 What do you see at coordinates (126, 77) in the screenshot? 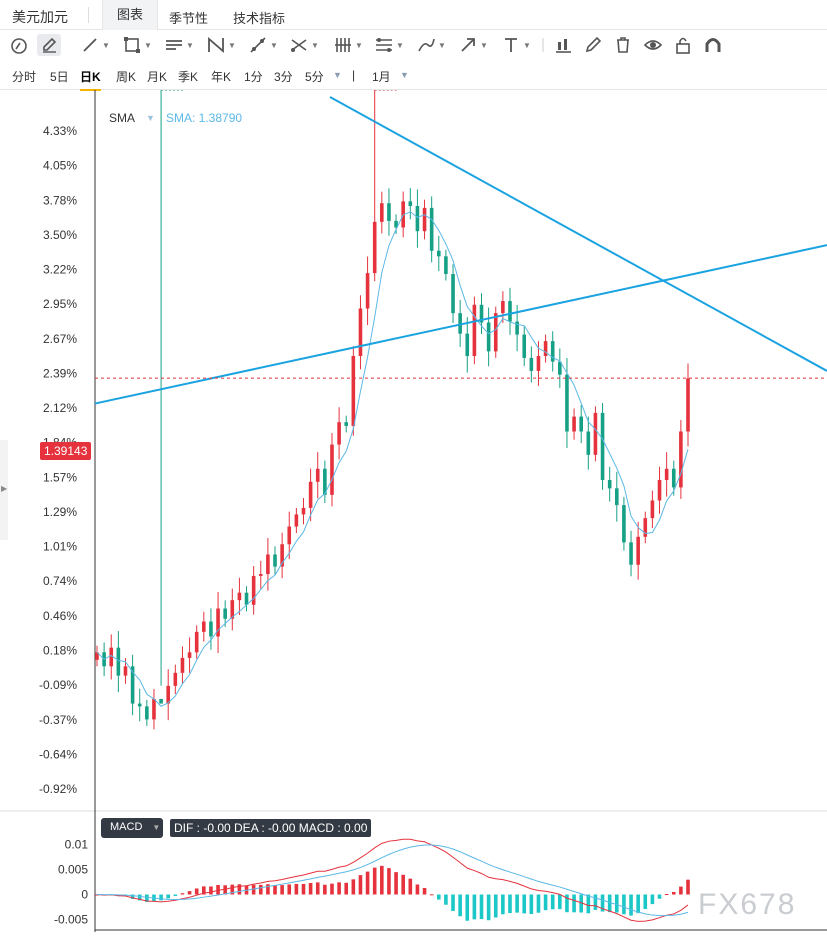
I see `period-weekly: 周K` at bounding box center [126, 77].